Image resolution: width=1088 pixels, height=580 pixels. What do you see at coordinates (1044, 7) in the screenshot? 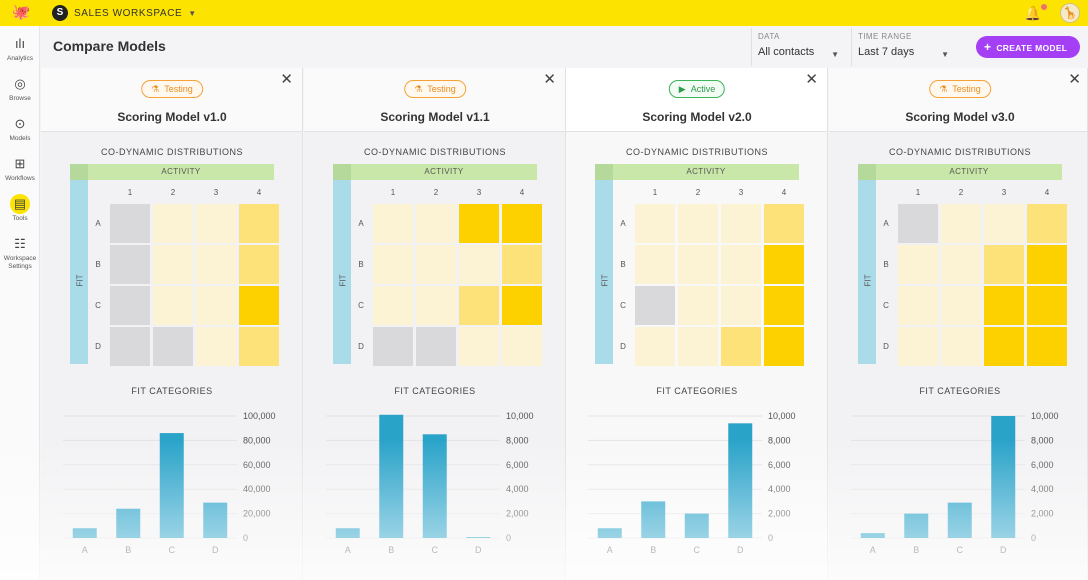
I see `notification-dot` at bounding box center [1044, 7].